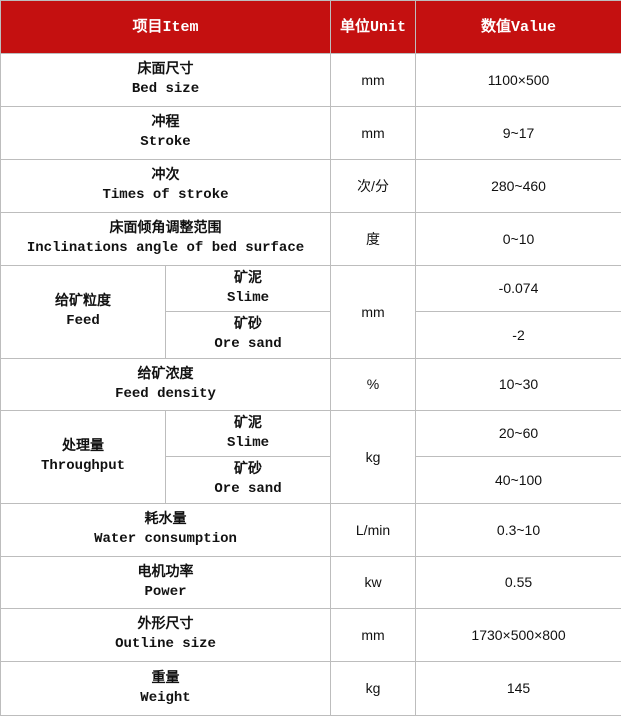 Image resolution: width=621 pixels, height=716 pixels. Describe the element at coordinates (518, 133) in the screenshot. I see `value-cell: 9~17` at that location.